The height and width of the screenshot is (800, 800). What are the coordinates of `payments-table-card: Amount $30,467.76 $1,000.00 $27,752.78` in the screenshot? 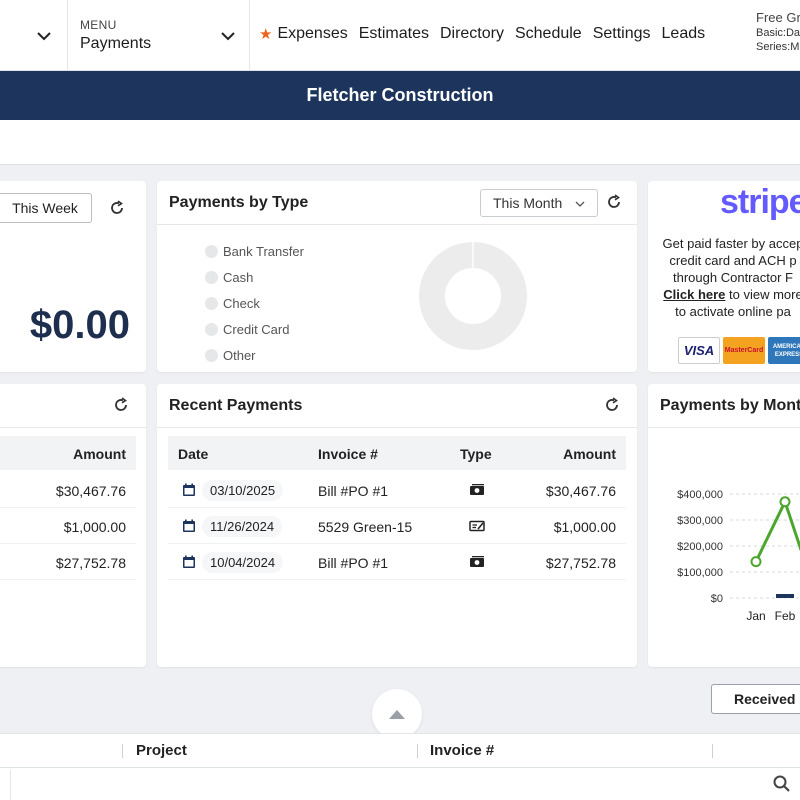 It's located at (73, 525).